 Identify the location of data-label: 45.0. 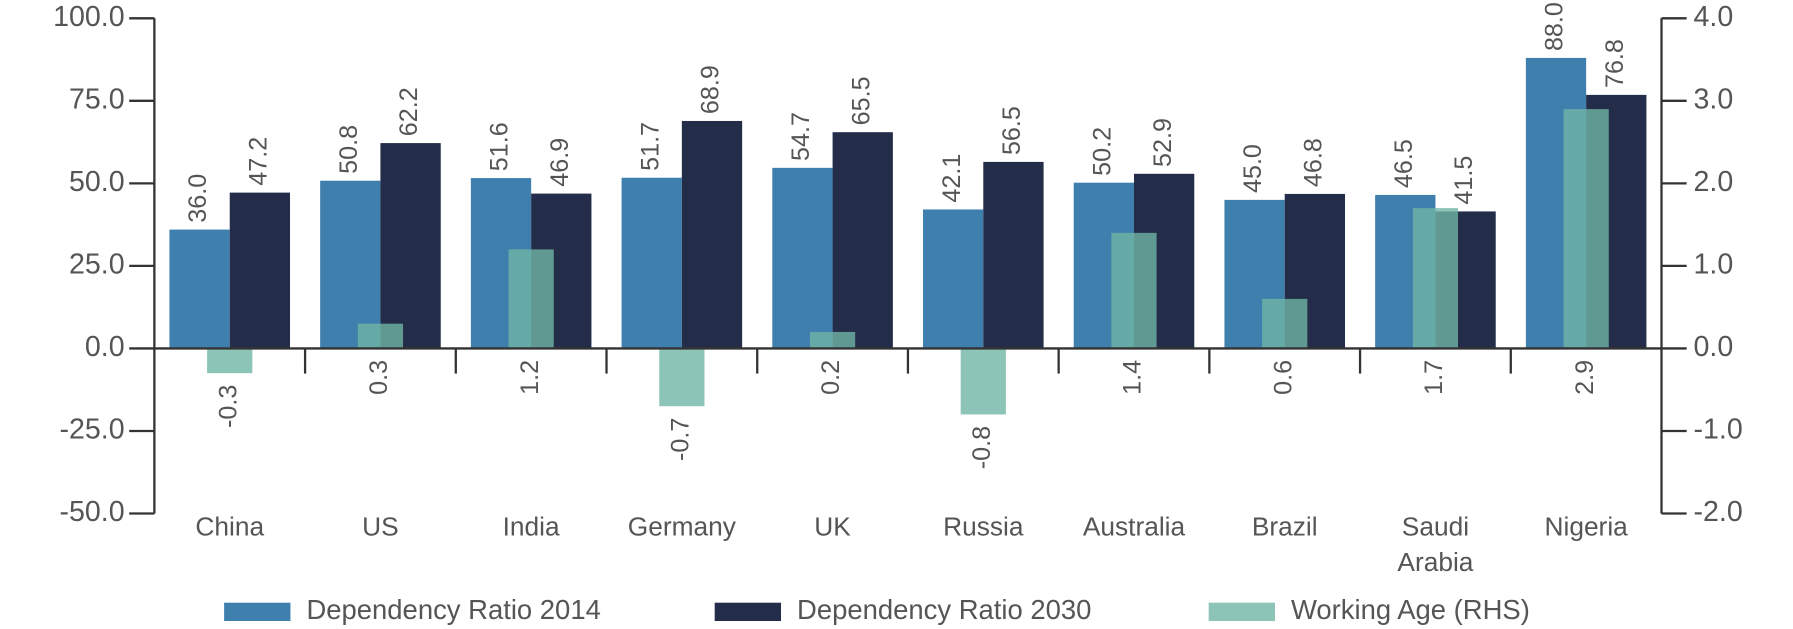
(1253, 168).